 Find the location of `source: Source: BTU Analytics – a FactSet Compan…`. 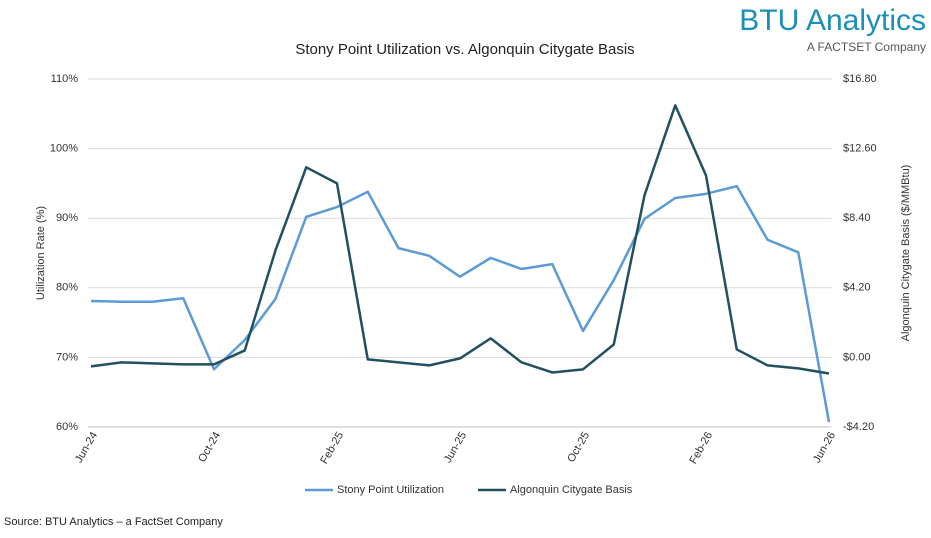

source: Source: BTU Analytics – a FactSet Compan… is located at coordinates (113, 522).